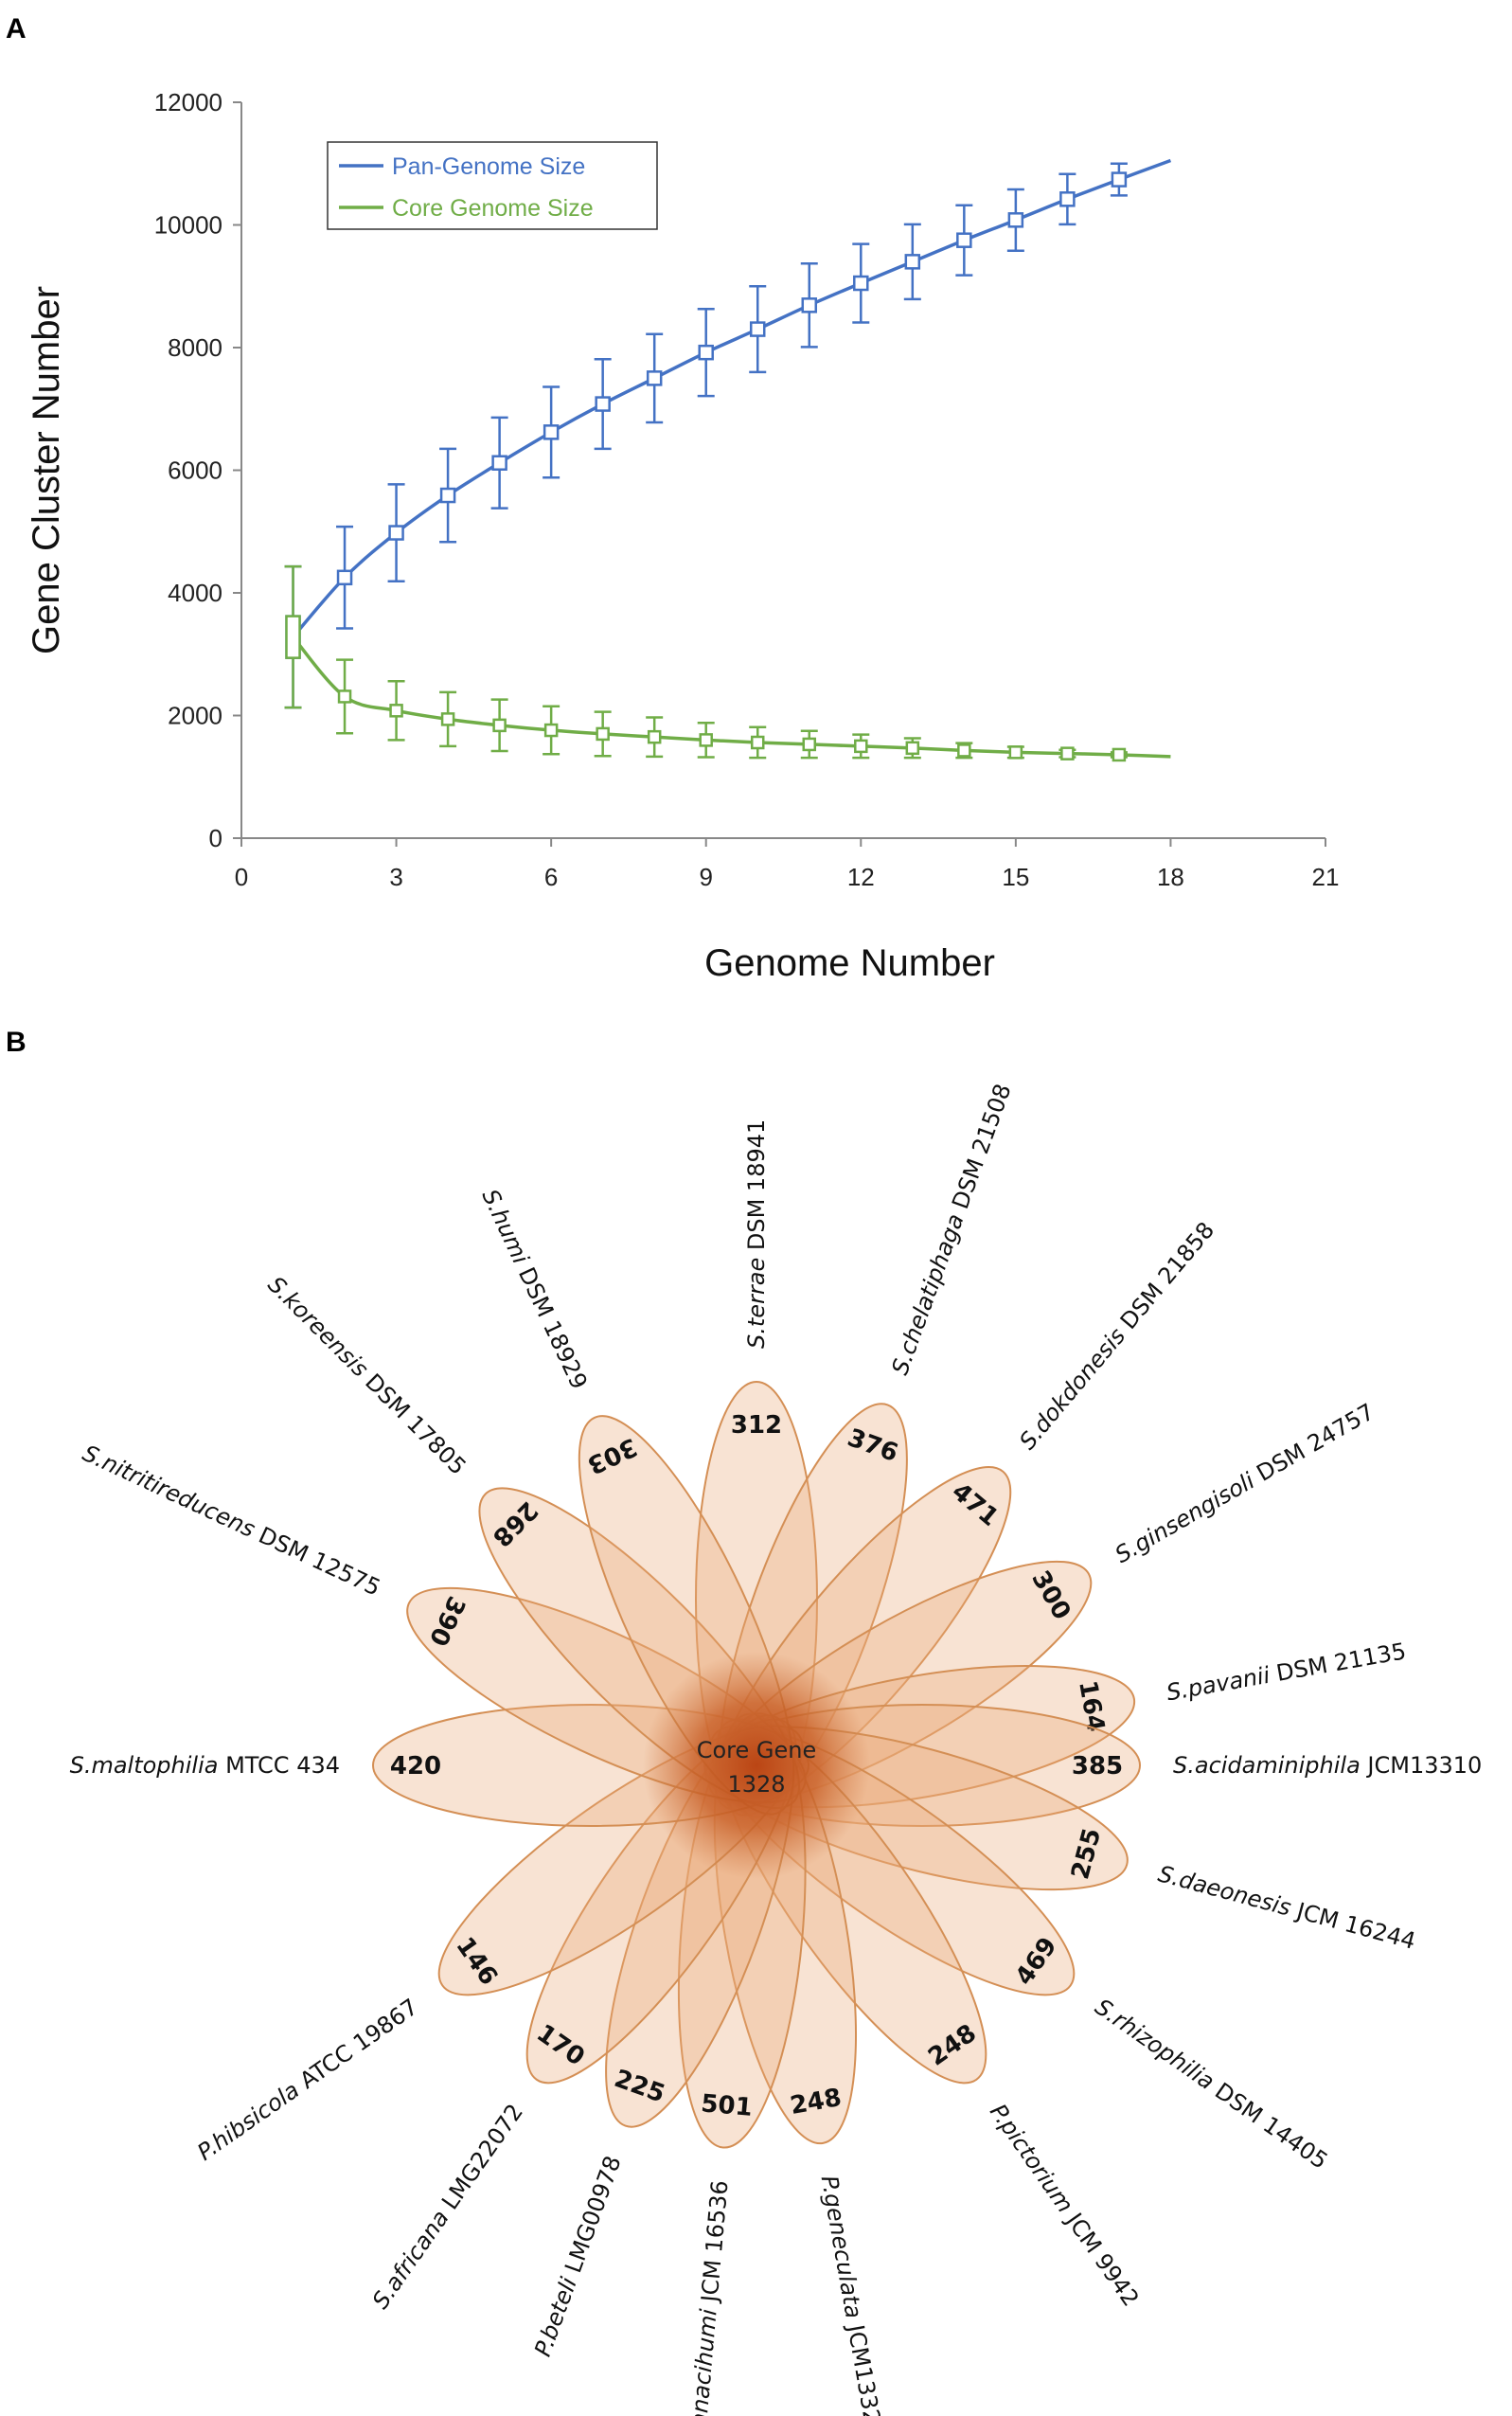 The image size is (1512, 2416). Describe the element at coordinates (493, 208) in the screenshot. I see `legend-label: Core Genome Size` at that location.